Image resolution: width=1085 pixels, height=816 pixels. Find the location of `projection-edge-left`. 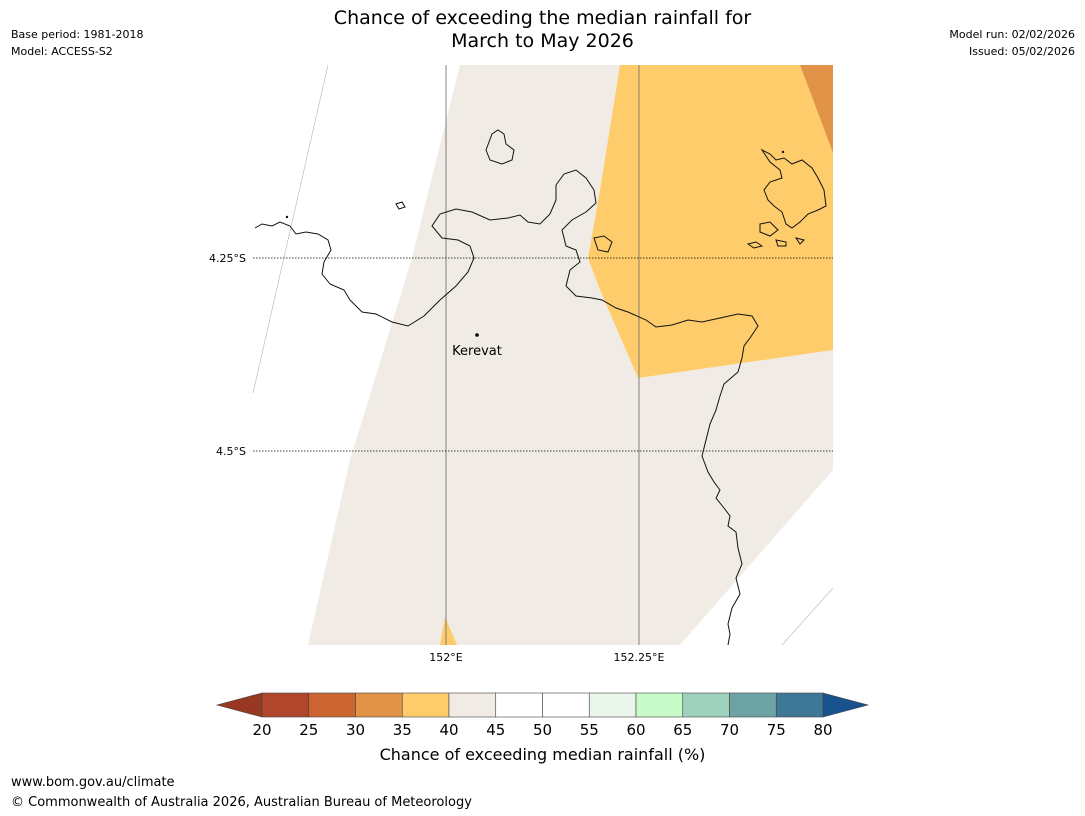

projection-edge-left is located at coordinates (290, 229).